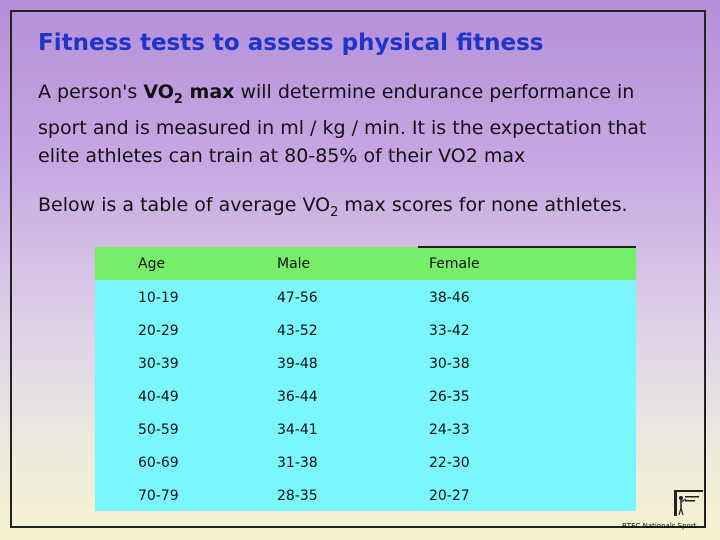  Describe the element at coordinates (158, 396) in the screenshot. I see `cell-age: 40-49` at that location.